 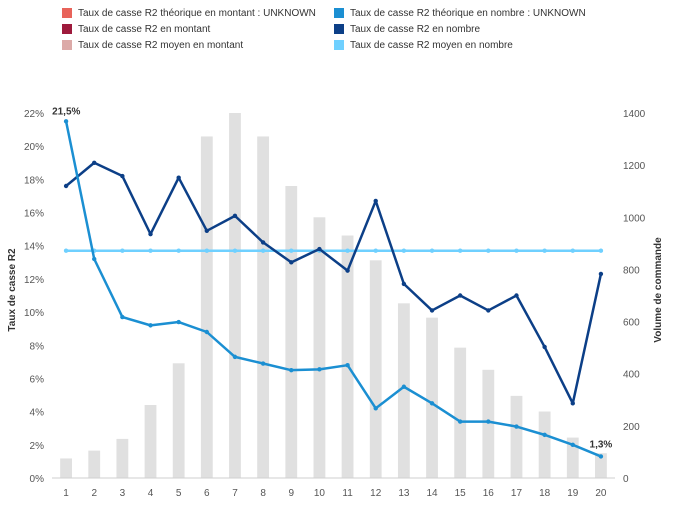 I want to click on x-tick-label: 5, so click(x=179, y=493).